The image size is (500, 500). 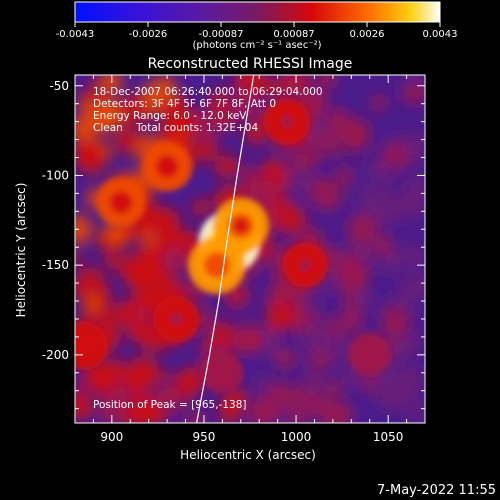 I want to click on energy-annotation: Energy Range: 6.0 - 12.0 keV, so click(x=170, y=116).